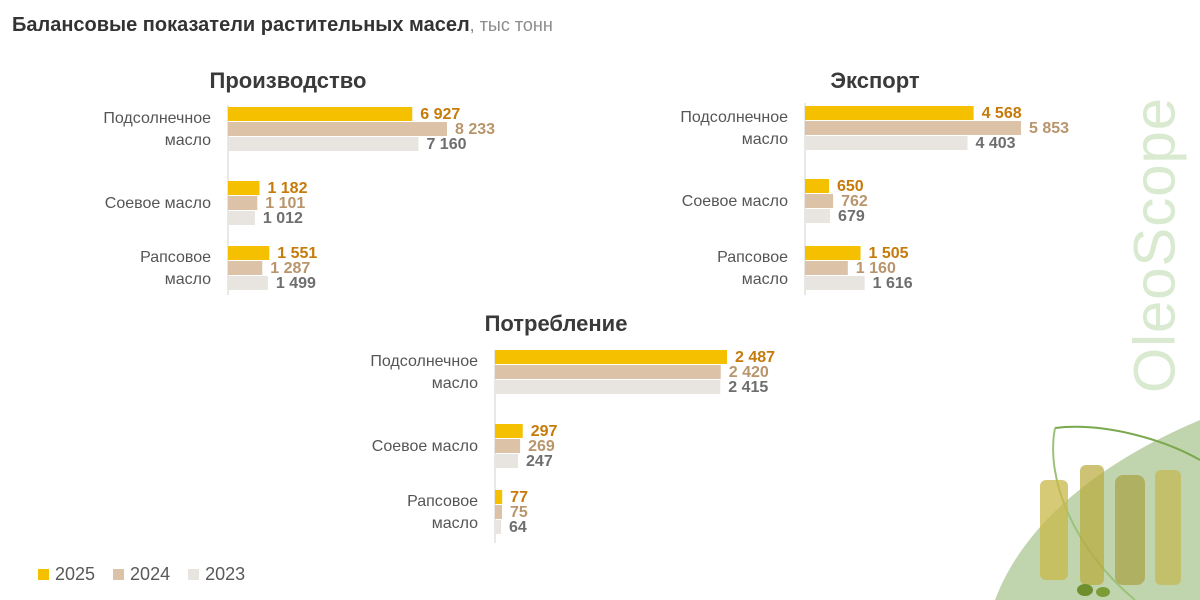 Image resolution: width=1200 pixels, height=600 pixels. Describe the element at coordinates (43, 574) in the screenshot. I see `legend-swatch-2025` at that location.